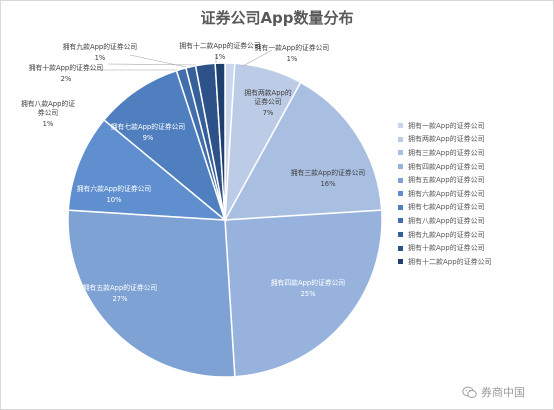 Image resolution: width=554 pixels, height=410 pixels. Describe the element at coordinates (66, 79) in the screenshot. I see `slice-value-10: 2%` at that location.